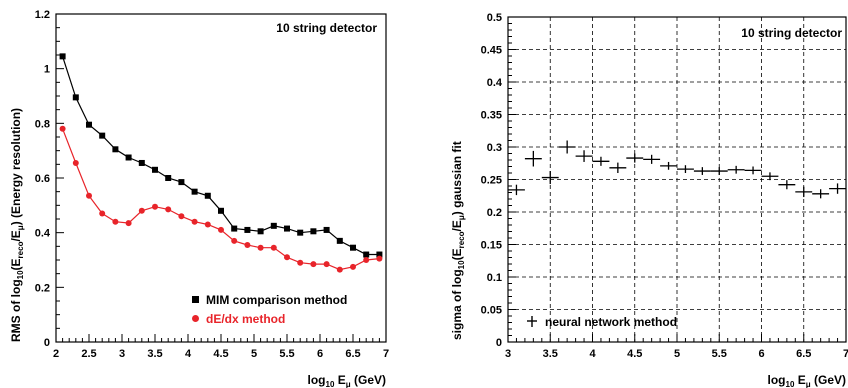 Image resolution: width=848 pixels, height=388 pixels. Describe the element at coordinates (347, 380) in the screenshot. I see `left-x-axis-label: log10 Eμ (GeV)` at that location.